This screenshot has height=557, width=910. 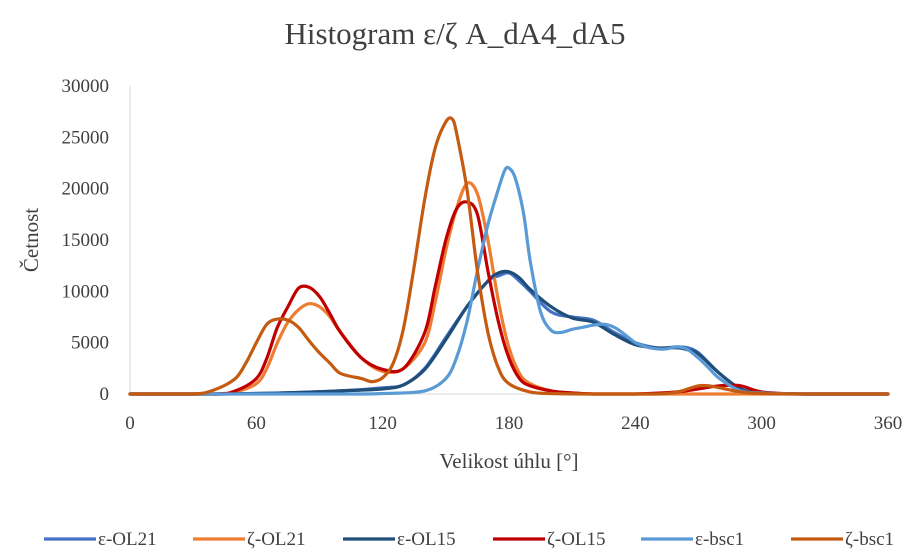 I want to click on x-tick-label: 120, so click(x=382, y=423).